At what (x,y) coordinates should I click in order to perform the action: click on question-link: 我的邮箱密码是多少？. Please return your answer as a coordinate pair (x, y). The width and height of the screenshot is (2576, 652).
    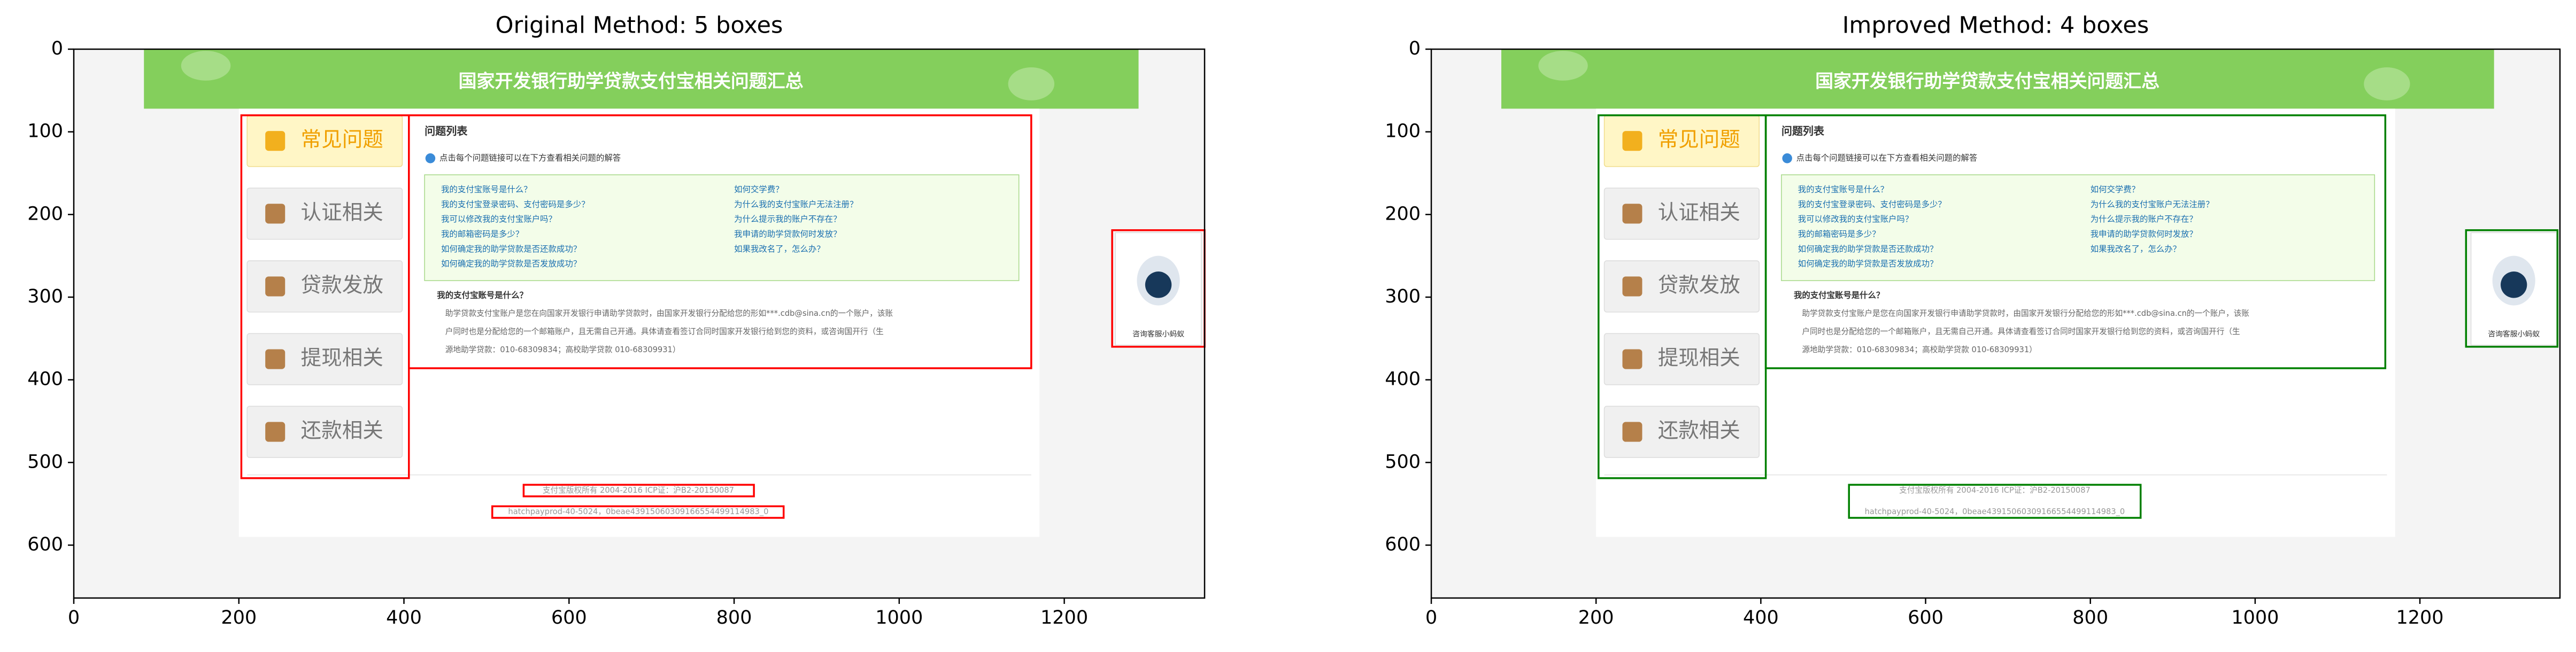
    Looking at the image, I should click on (482, 234).